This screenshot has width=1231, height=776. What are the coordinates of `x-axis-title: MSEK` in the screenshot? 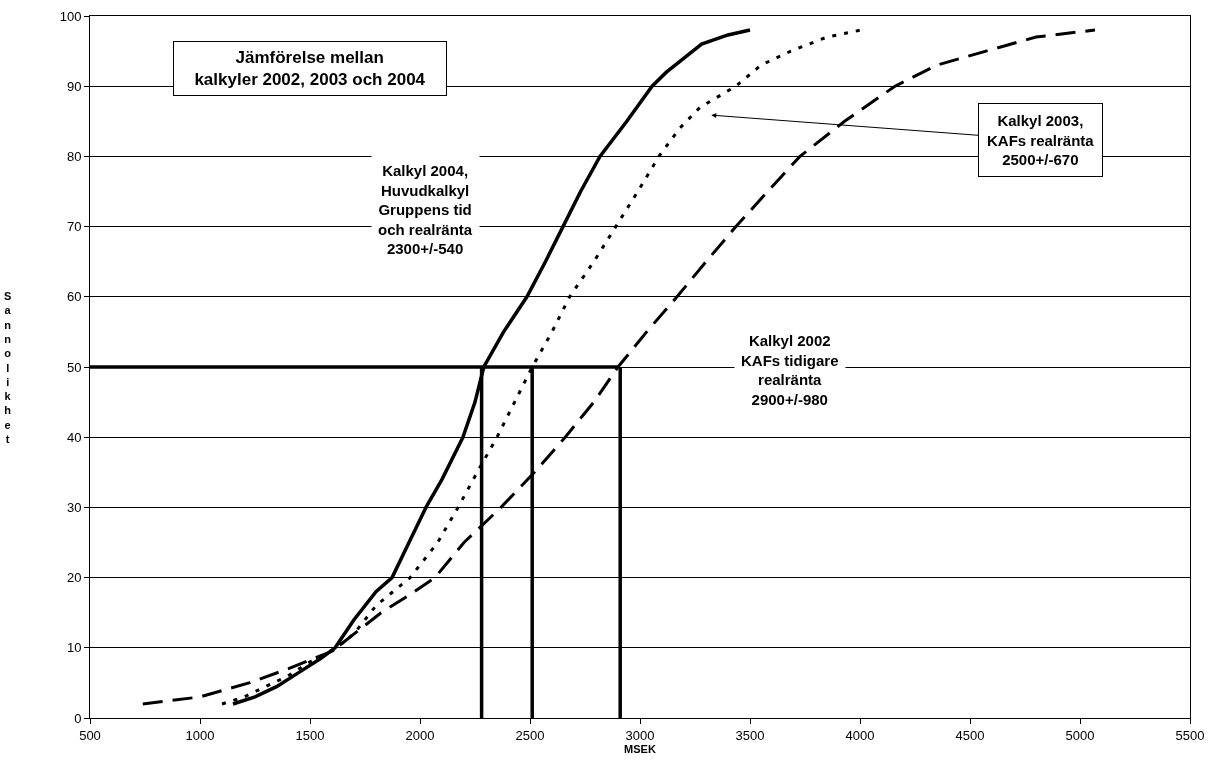 It's located at (640, 748).